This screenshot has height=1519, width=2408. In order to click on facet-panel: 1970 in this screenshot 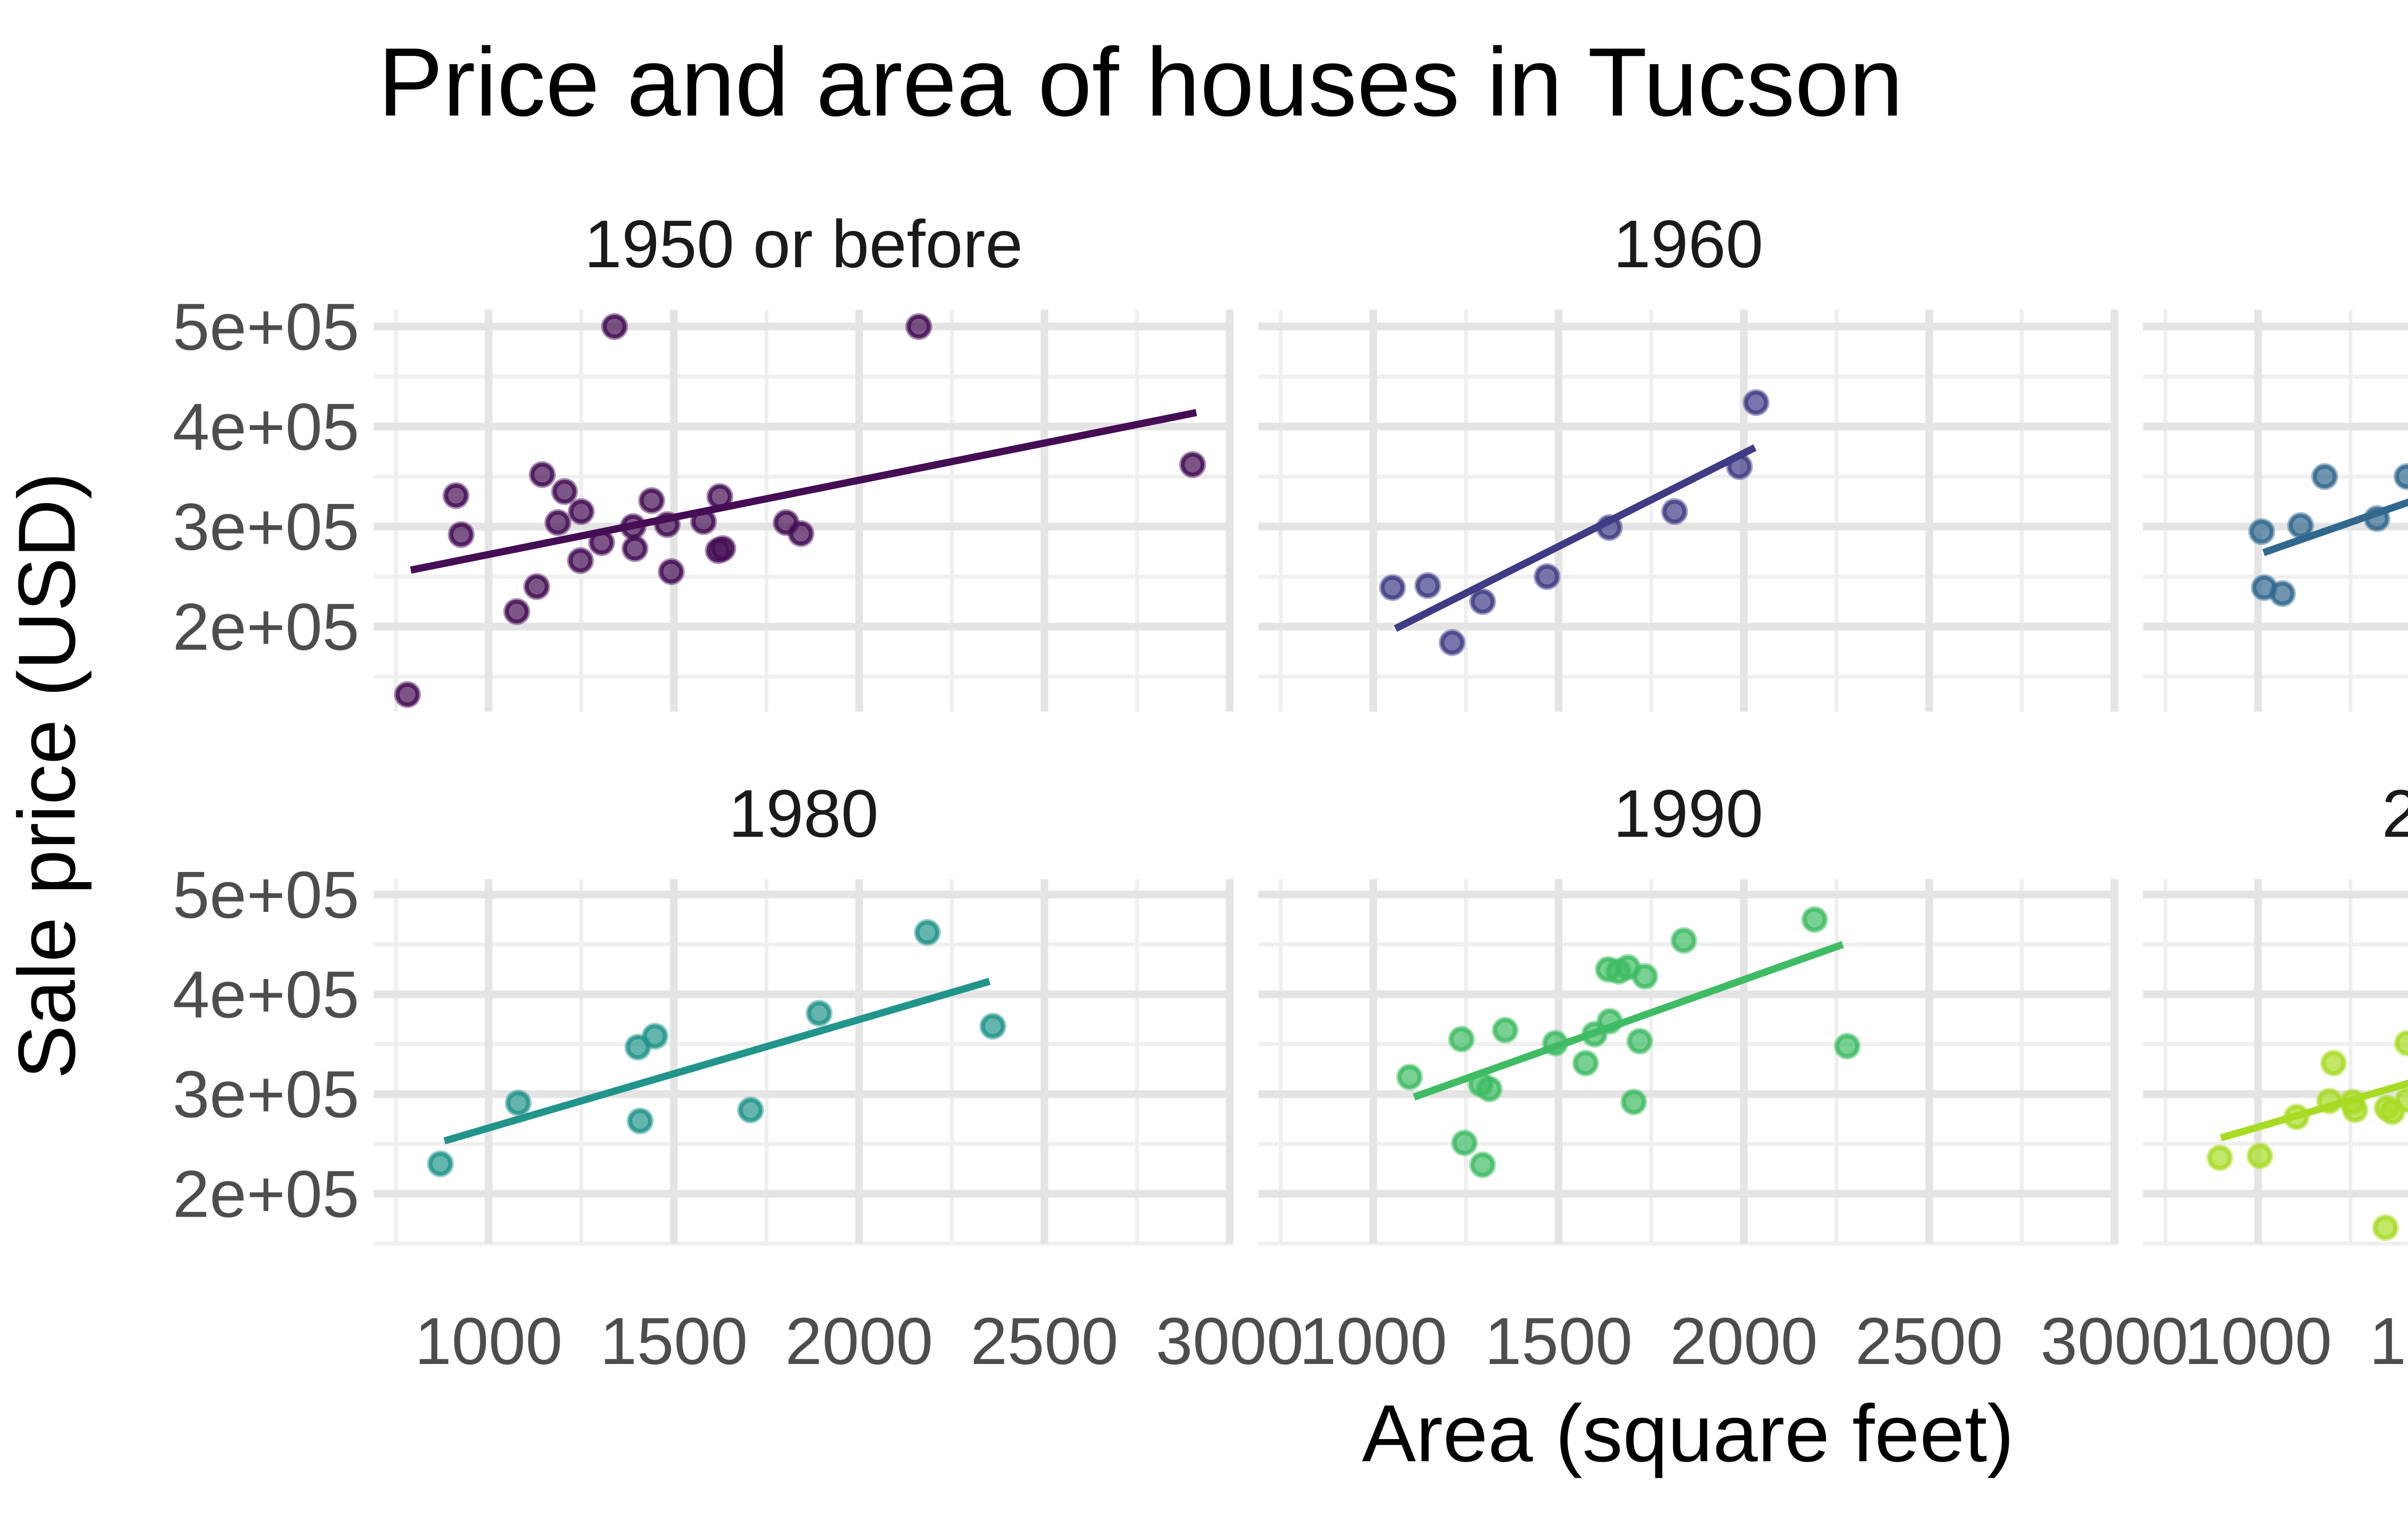, I will do `click(2275, 511)`.